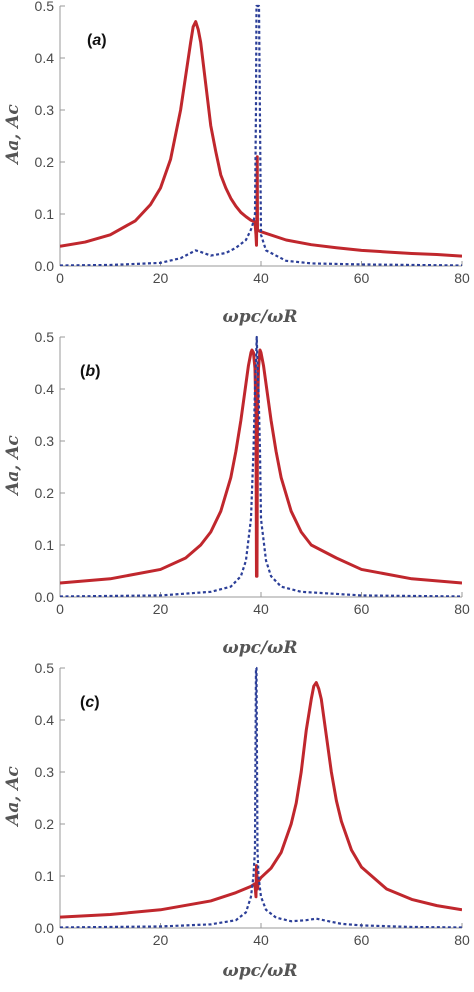 This screenshot has height=992, width=474. Describe the element at coordinates (45, 824) in the screenshot. I see `chart-c-ytick-label: 0.2` at that location.